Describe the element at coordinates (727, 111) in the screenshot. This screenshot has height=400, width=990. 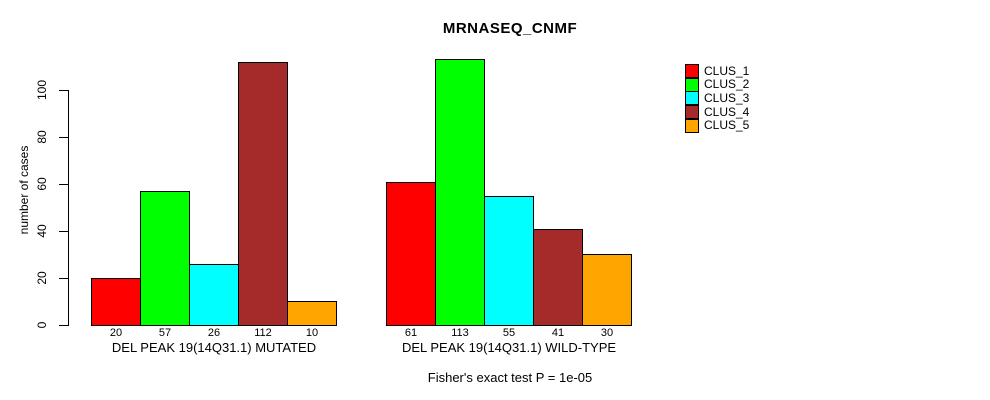
I see `legend-label: CLUS_4` at that location.